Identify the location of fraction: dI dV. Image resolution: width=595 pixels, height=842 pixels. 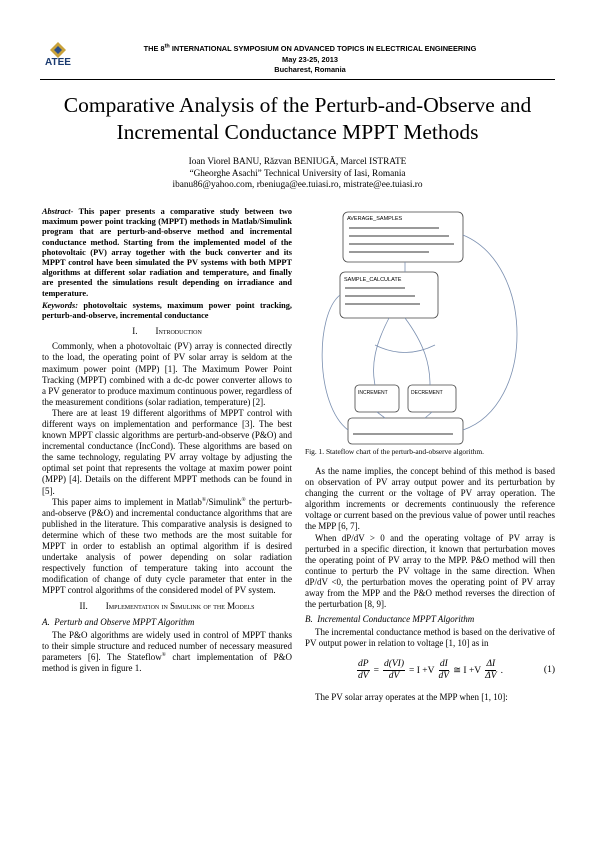
(444, 670).